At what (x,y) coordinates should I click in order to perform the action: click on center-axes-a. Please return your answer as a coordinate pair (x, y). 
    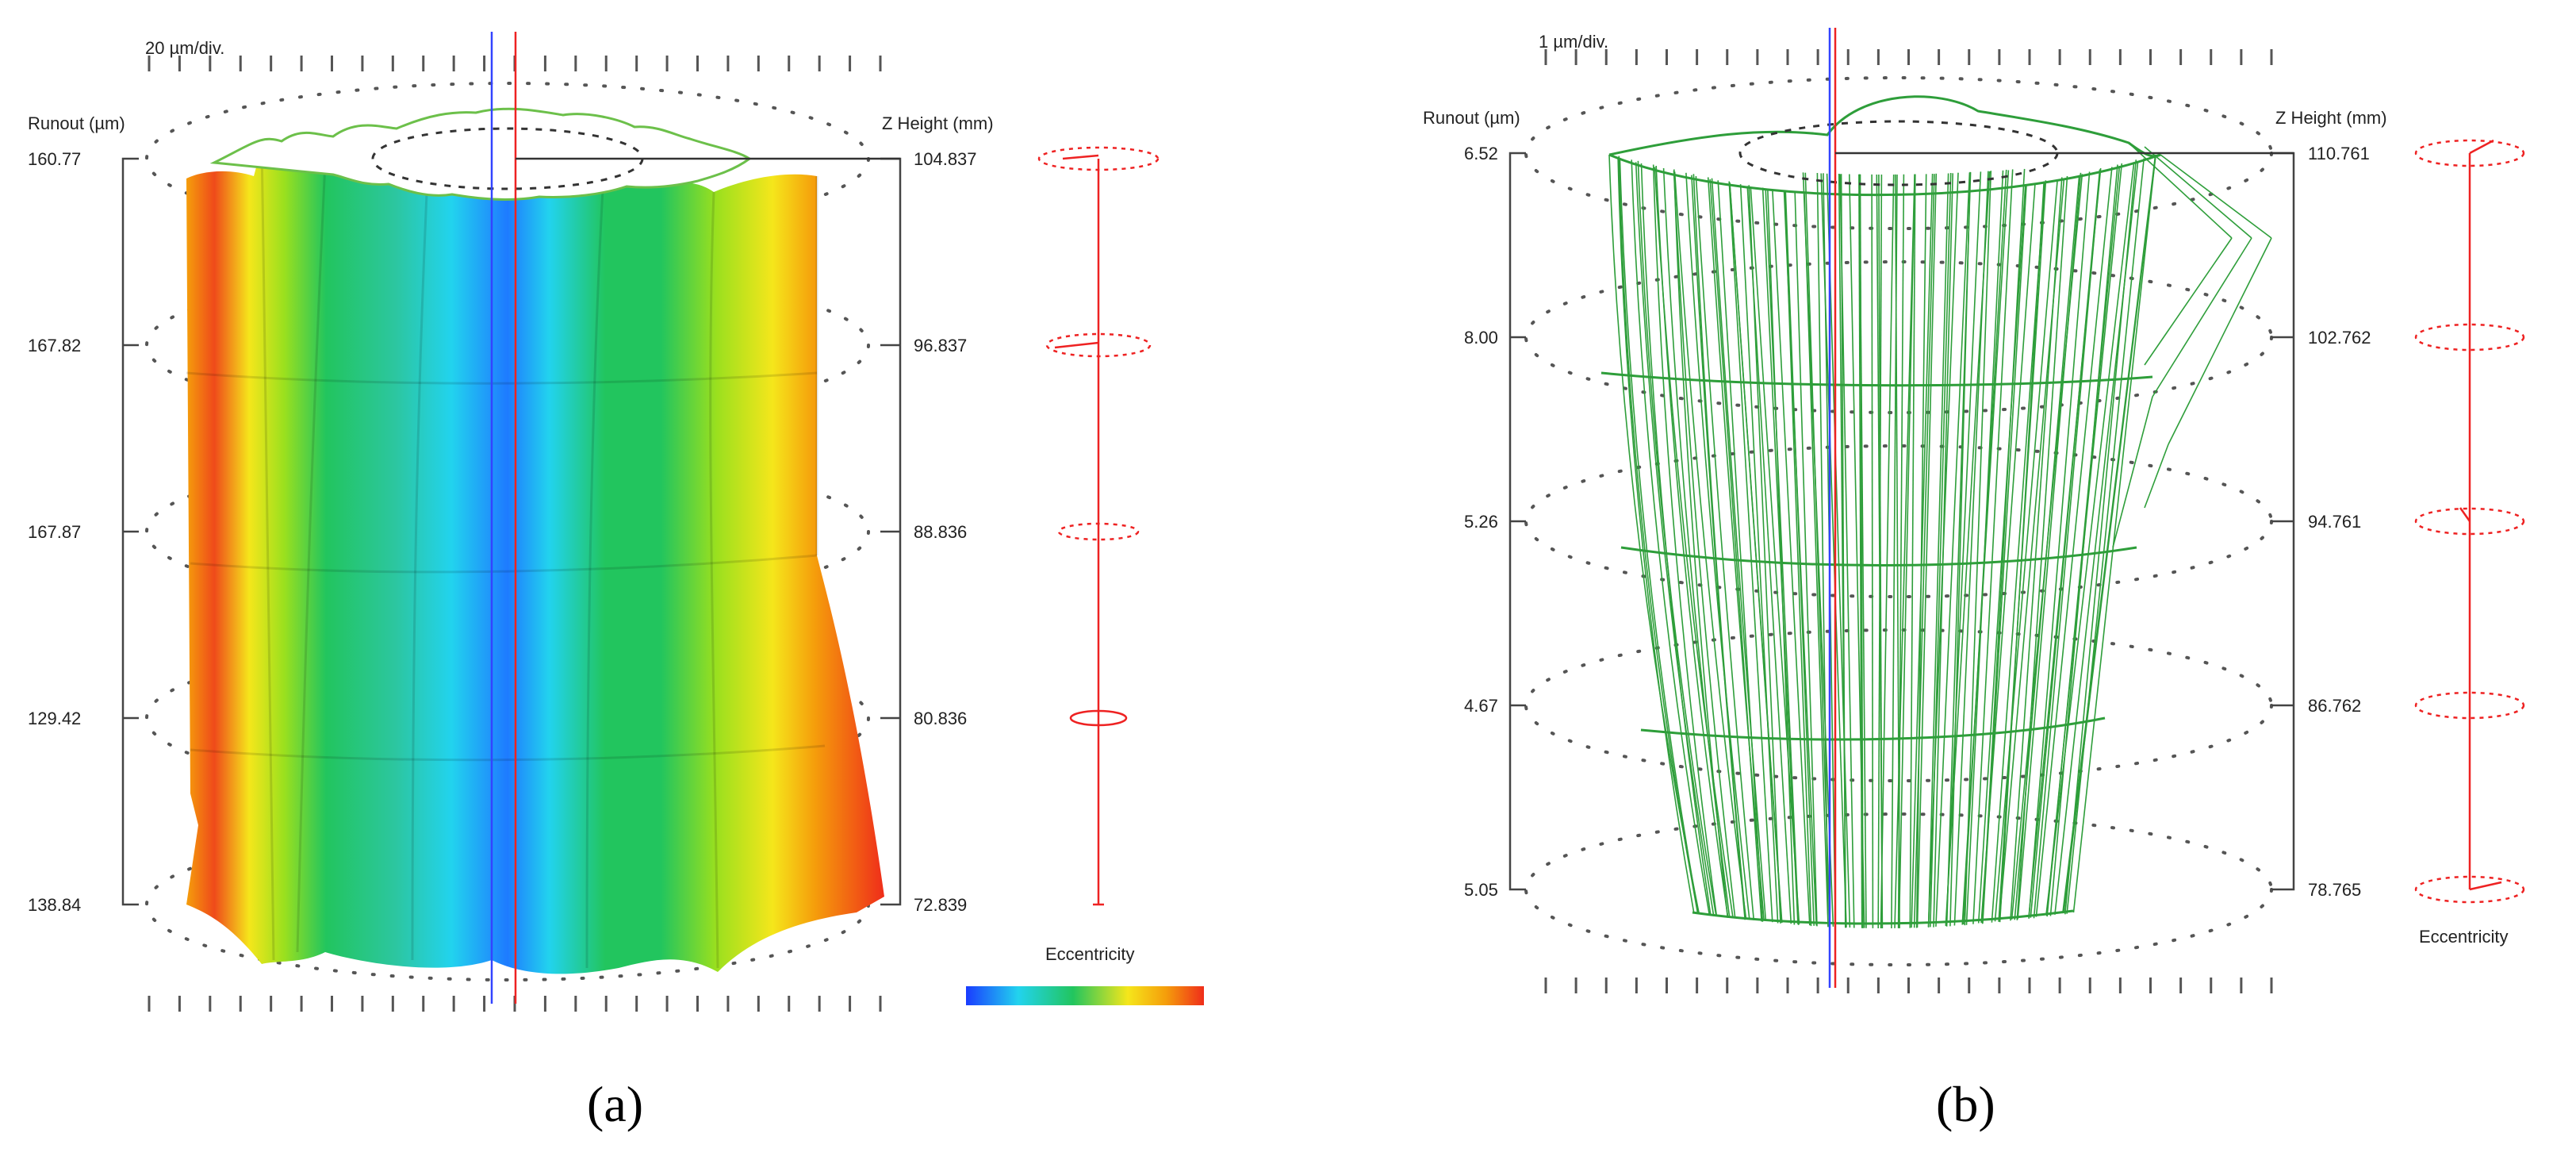
    Looking at the image, I should click on (695, 518).